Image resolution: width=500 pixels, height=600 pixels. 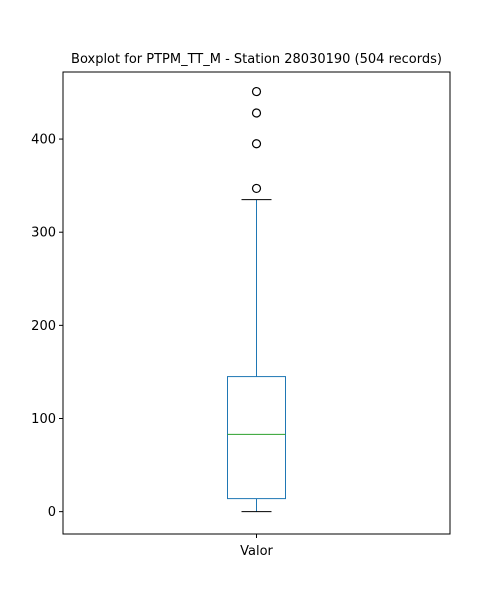 What do you see at coordinates (256, 438) in the screenshot?
I see `iqr-box` at bounding box center [256, 438].